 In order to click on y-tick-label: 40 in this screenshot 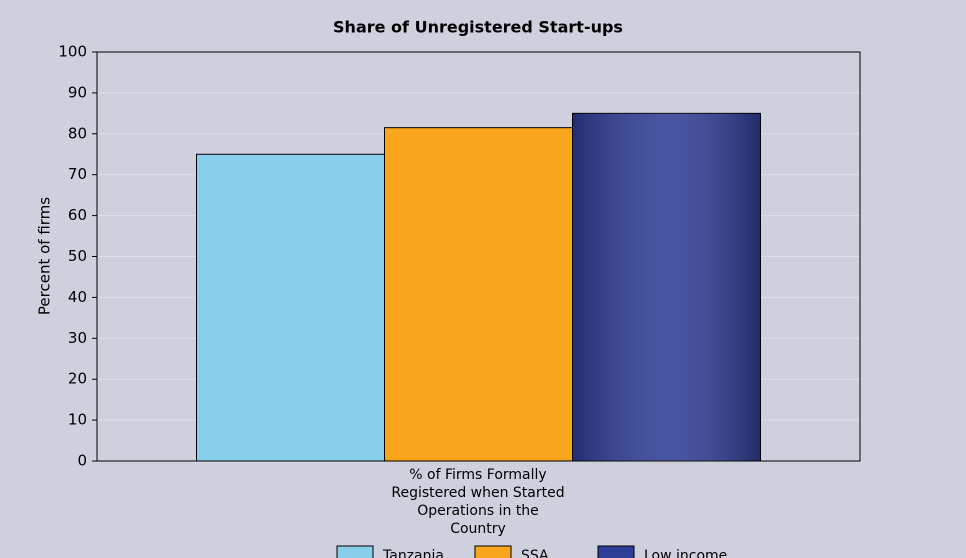, I will do `click(77, 297)`.